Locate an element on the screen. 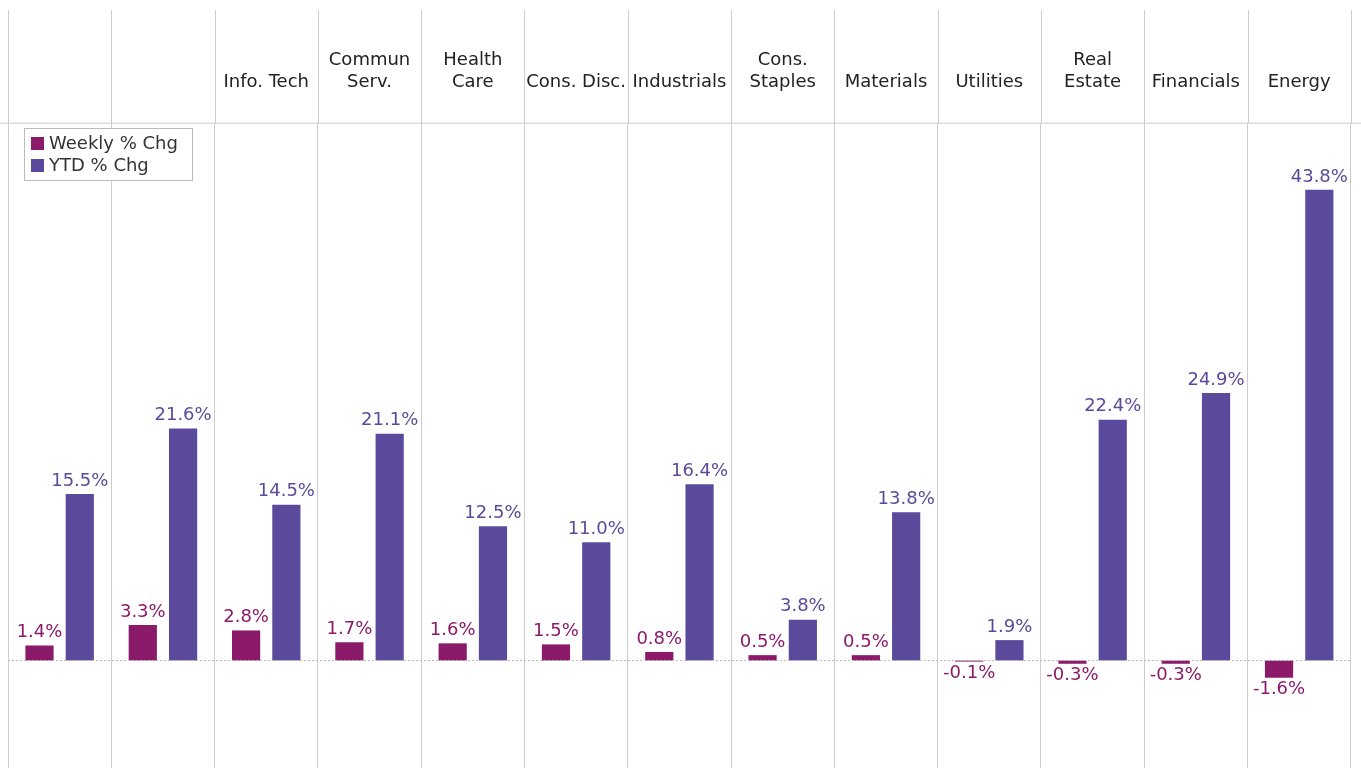 This screenshot has height=768, width=1361. x-tick-label: Utilities is located at coordinates (989, 81).